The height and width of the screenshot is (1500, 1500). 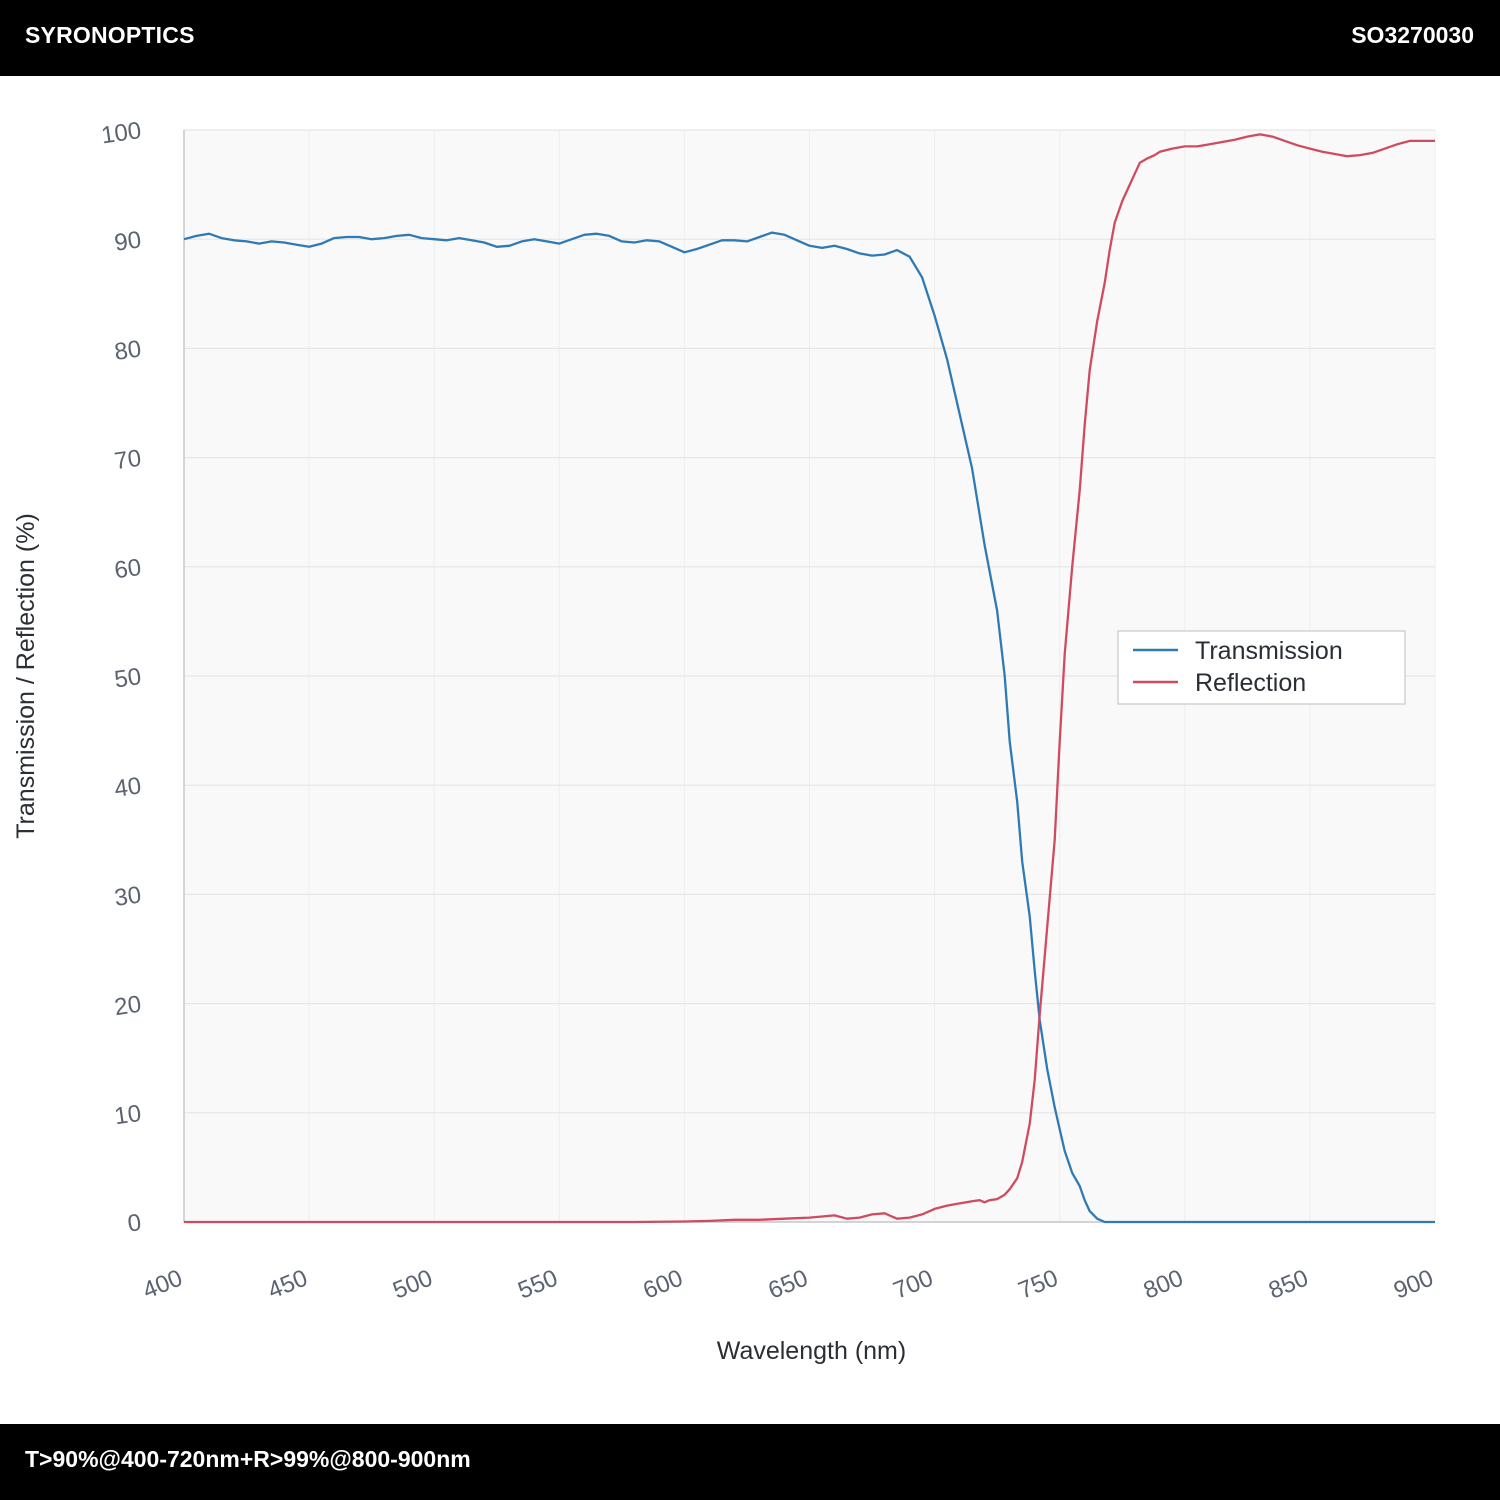 I want to click on x-tick-label: 550, so click(x=537, y=1285).